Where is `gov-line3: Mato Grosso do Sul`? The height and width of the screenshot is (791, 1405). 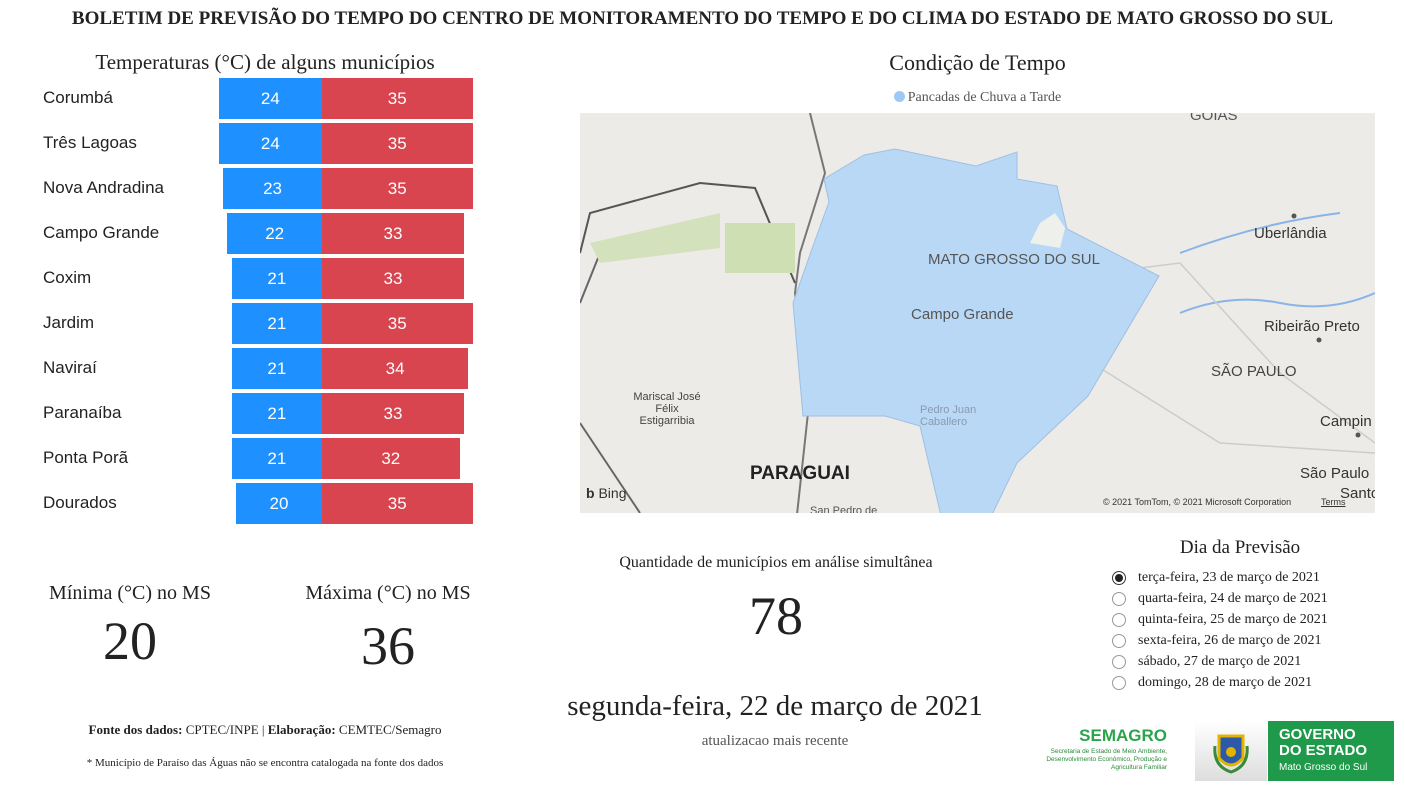 gov-line3: Mato Grosso do Sul is located at coordinates (1323, 767).